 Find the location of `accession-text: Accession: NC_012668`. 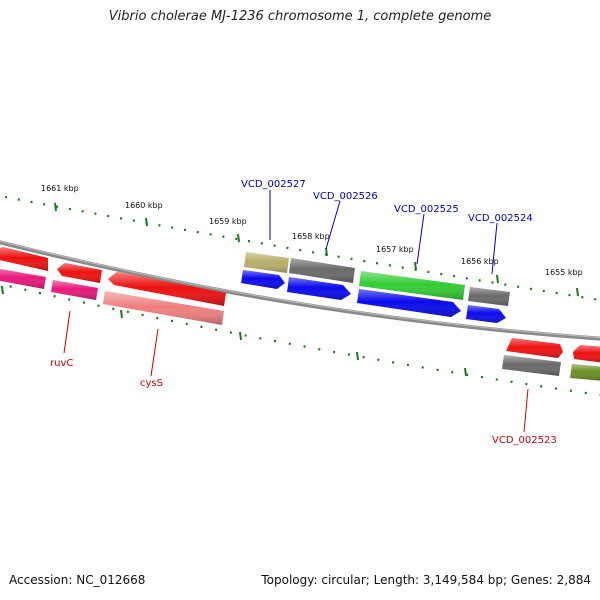

accession-text: Accession: NC_012668 is located at coordinates (77, 580).